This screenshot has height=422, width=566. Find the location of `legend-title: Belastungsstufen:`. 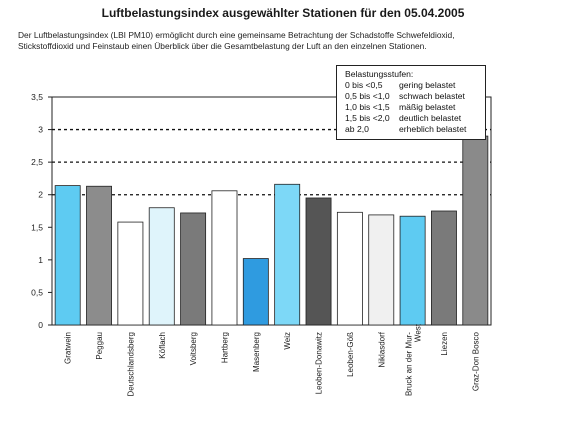

legend-title: Belastungsstufen: is located at coordinates (379, 74).